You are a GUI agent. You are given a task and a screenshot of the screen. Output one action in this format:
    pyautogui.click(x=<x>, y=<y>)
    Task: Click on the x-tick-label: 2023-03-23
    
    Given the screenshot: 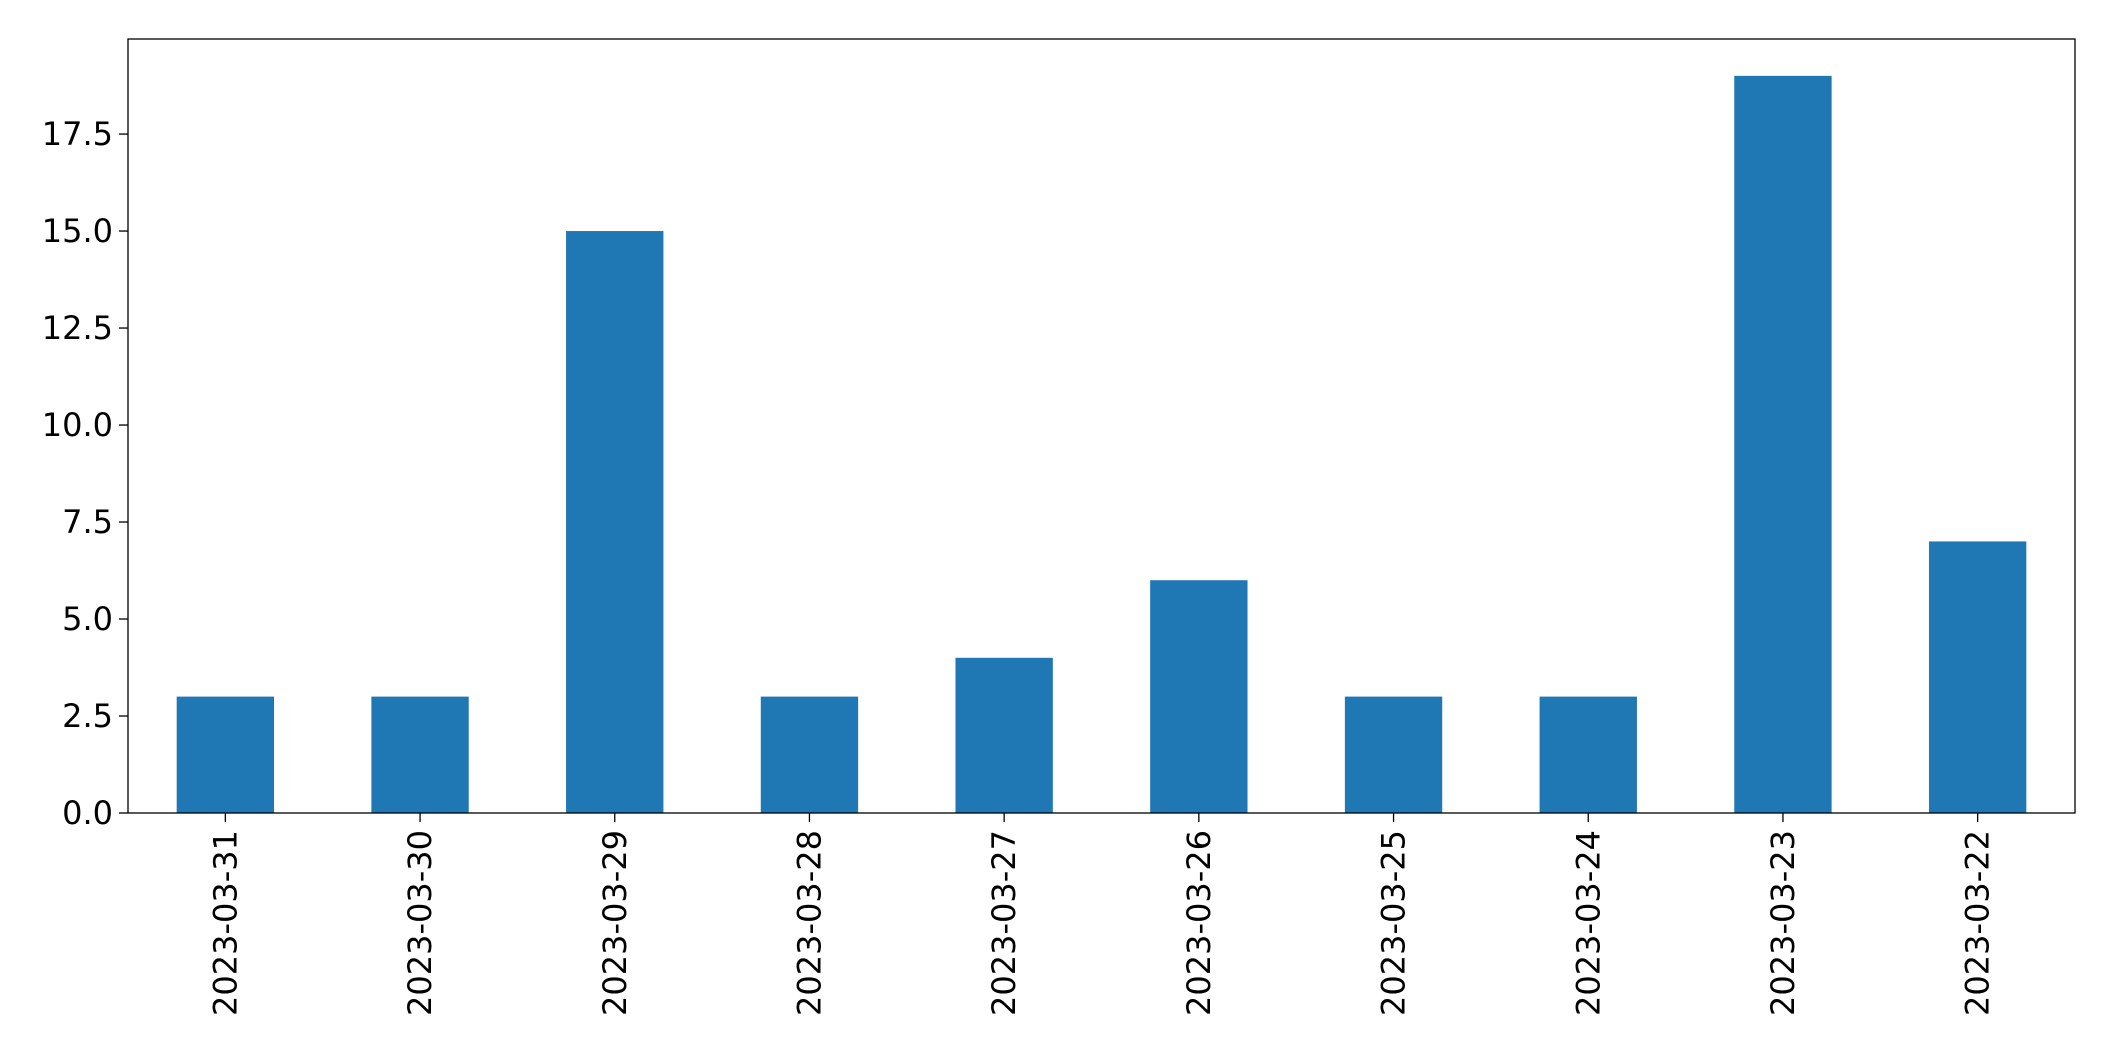 What is the action you would take?
    pyautogui.click(x=1783, y=923)
    